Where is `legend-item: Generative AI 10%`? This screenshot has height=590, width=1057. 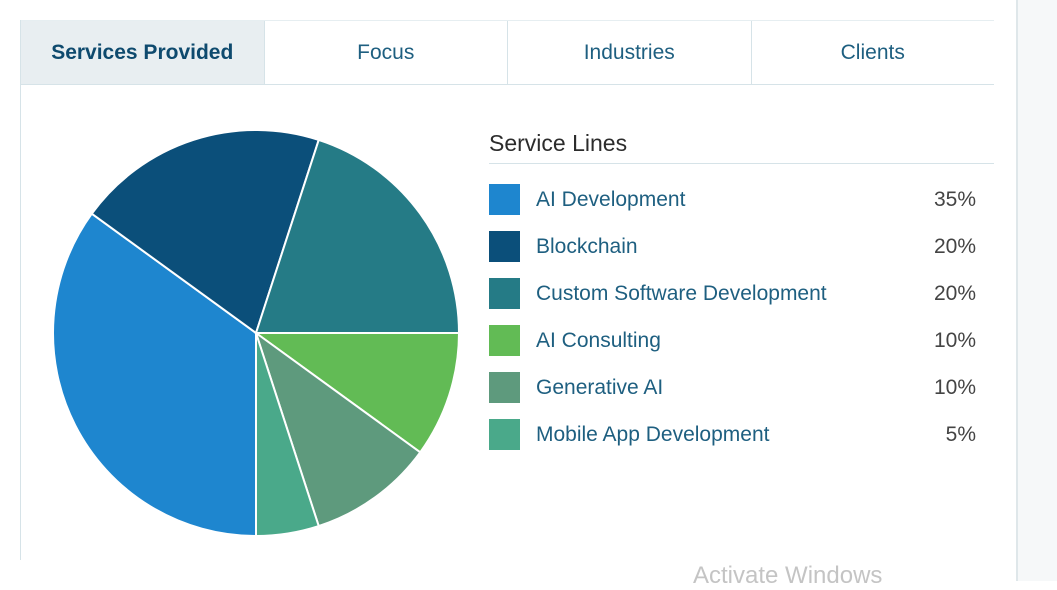 legend-item: Generative AI 10% is located at coordinates (741, 387).